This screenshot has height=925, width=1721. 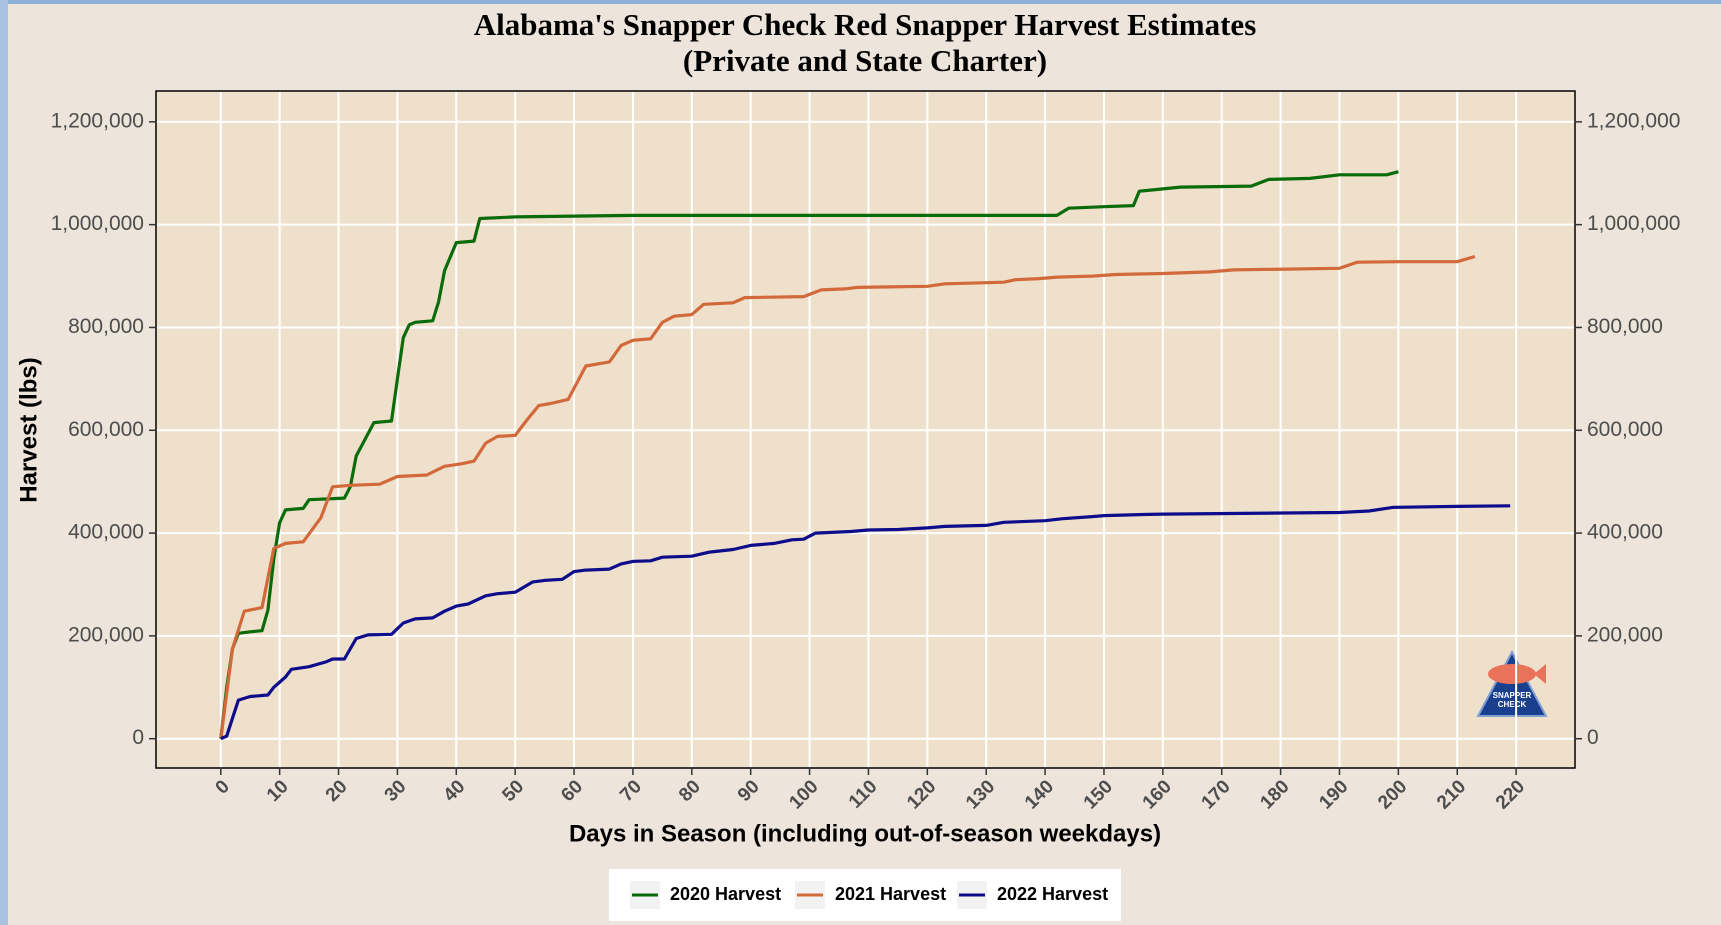 I want to click on y-tick-label: 1,200,000, so click(x=97, y=120).